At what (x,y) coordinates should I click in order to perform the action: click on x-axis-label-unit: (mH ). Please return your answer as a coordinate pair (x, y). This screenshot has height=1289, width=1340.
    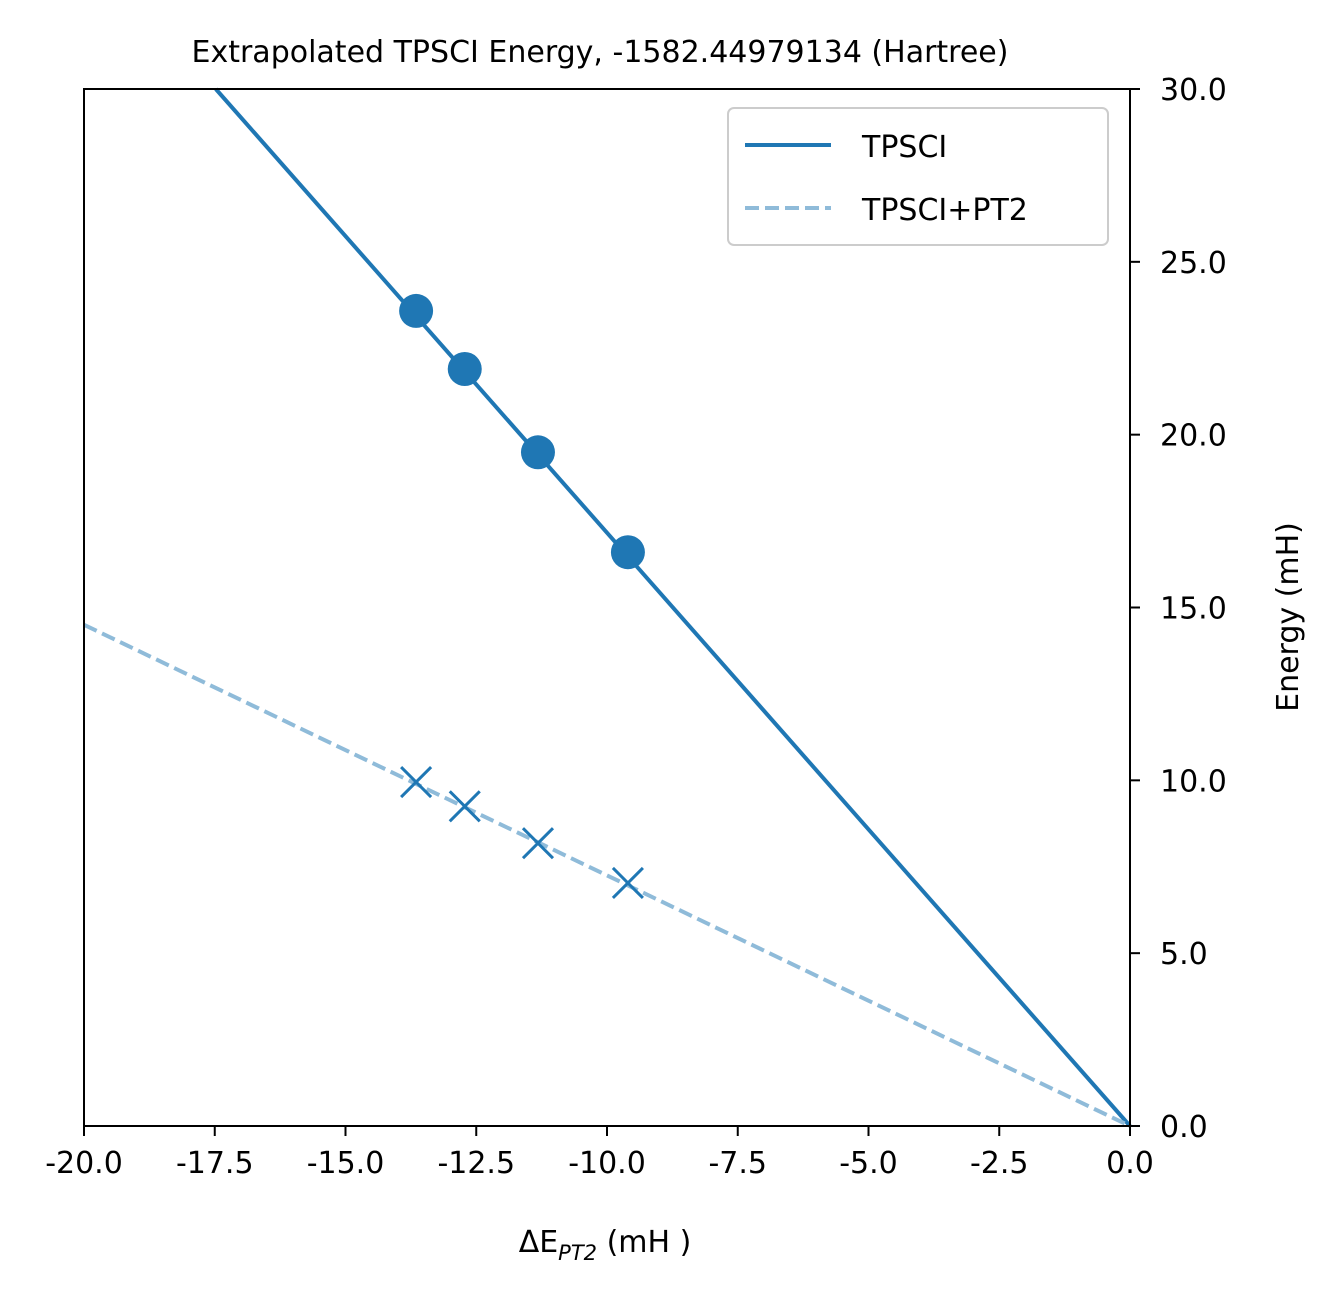
    Looking at the image, I should click on (644, 1242).